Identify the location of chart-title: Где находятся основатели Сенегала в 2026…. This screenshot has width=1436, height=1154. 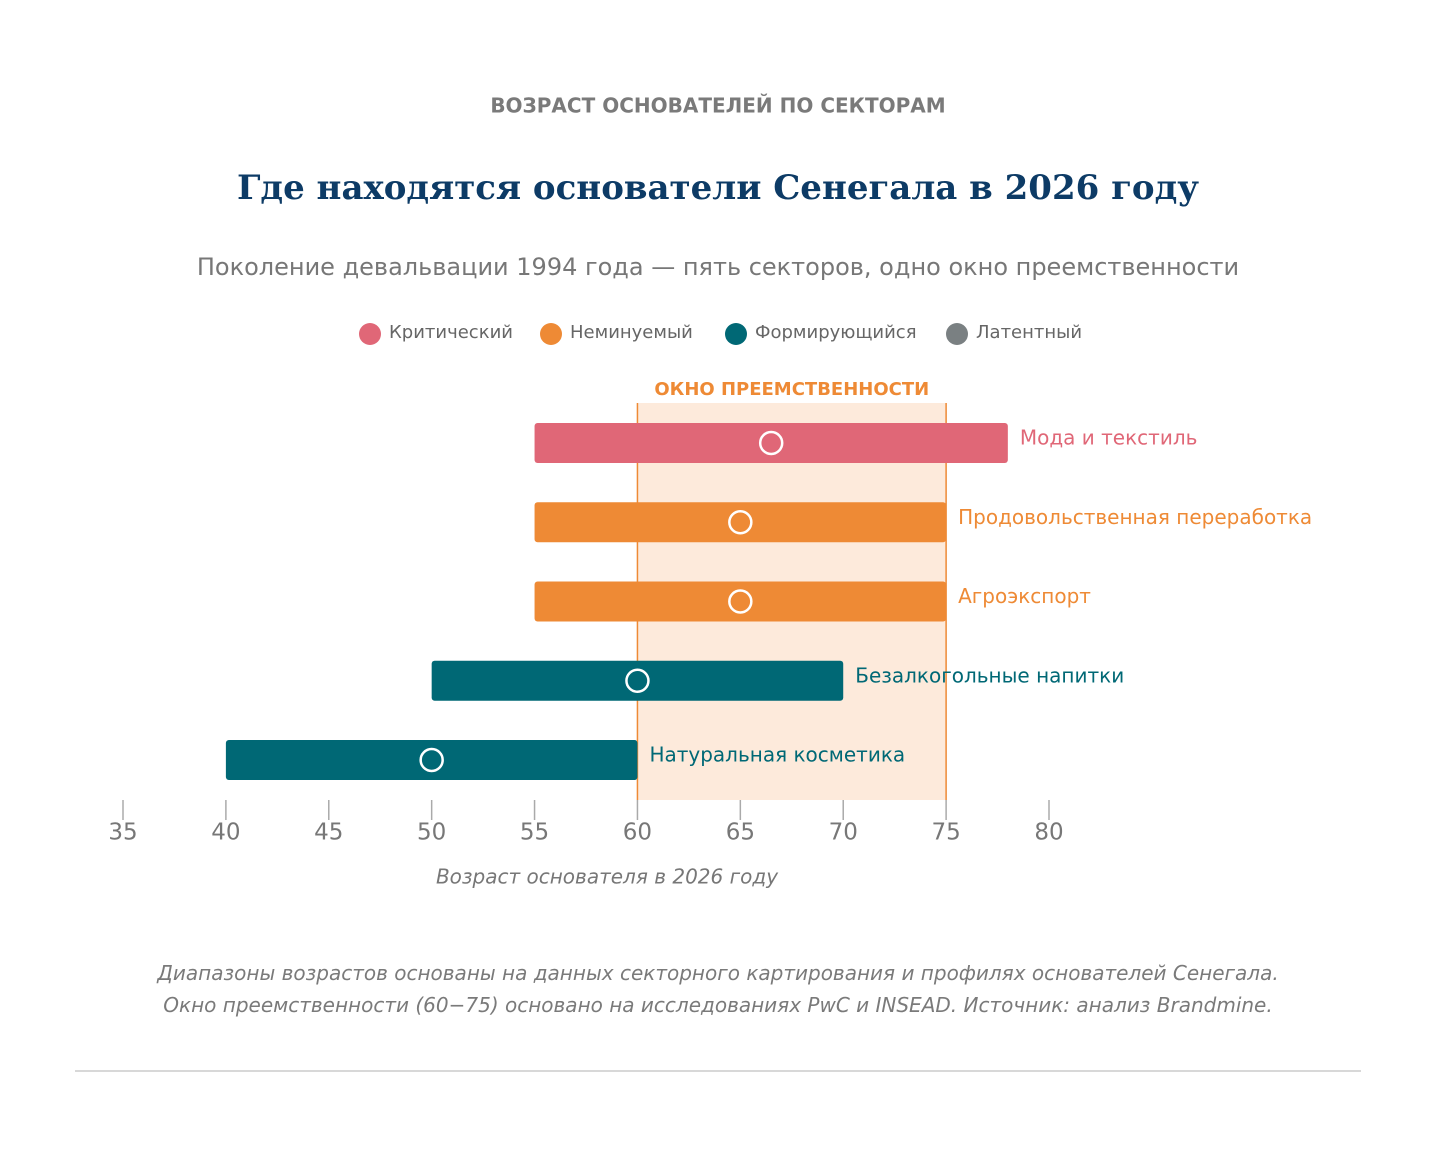
(718, 188).